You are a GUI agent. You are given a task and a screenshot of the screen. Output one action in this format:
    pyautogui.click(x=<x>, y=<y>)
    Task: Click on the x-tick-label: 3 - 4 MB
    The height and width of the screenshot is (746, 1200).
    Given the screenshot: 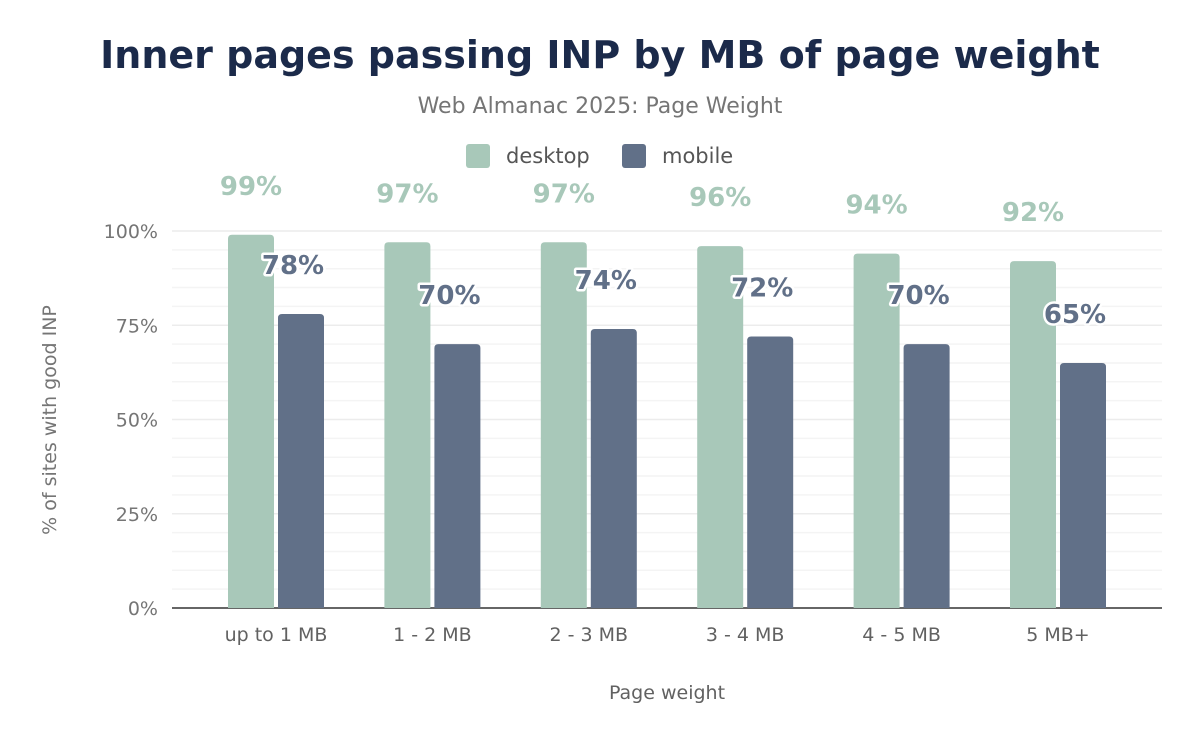 What is the action you would take?
    pyautogui.click(x=745, y=635)
    